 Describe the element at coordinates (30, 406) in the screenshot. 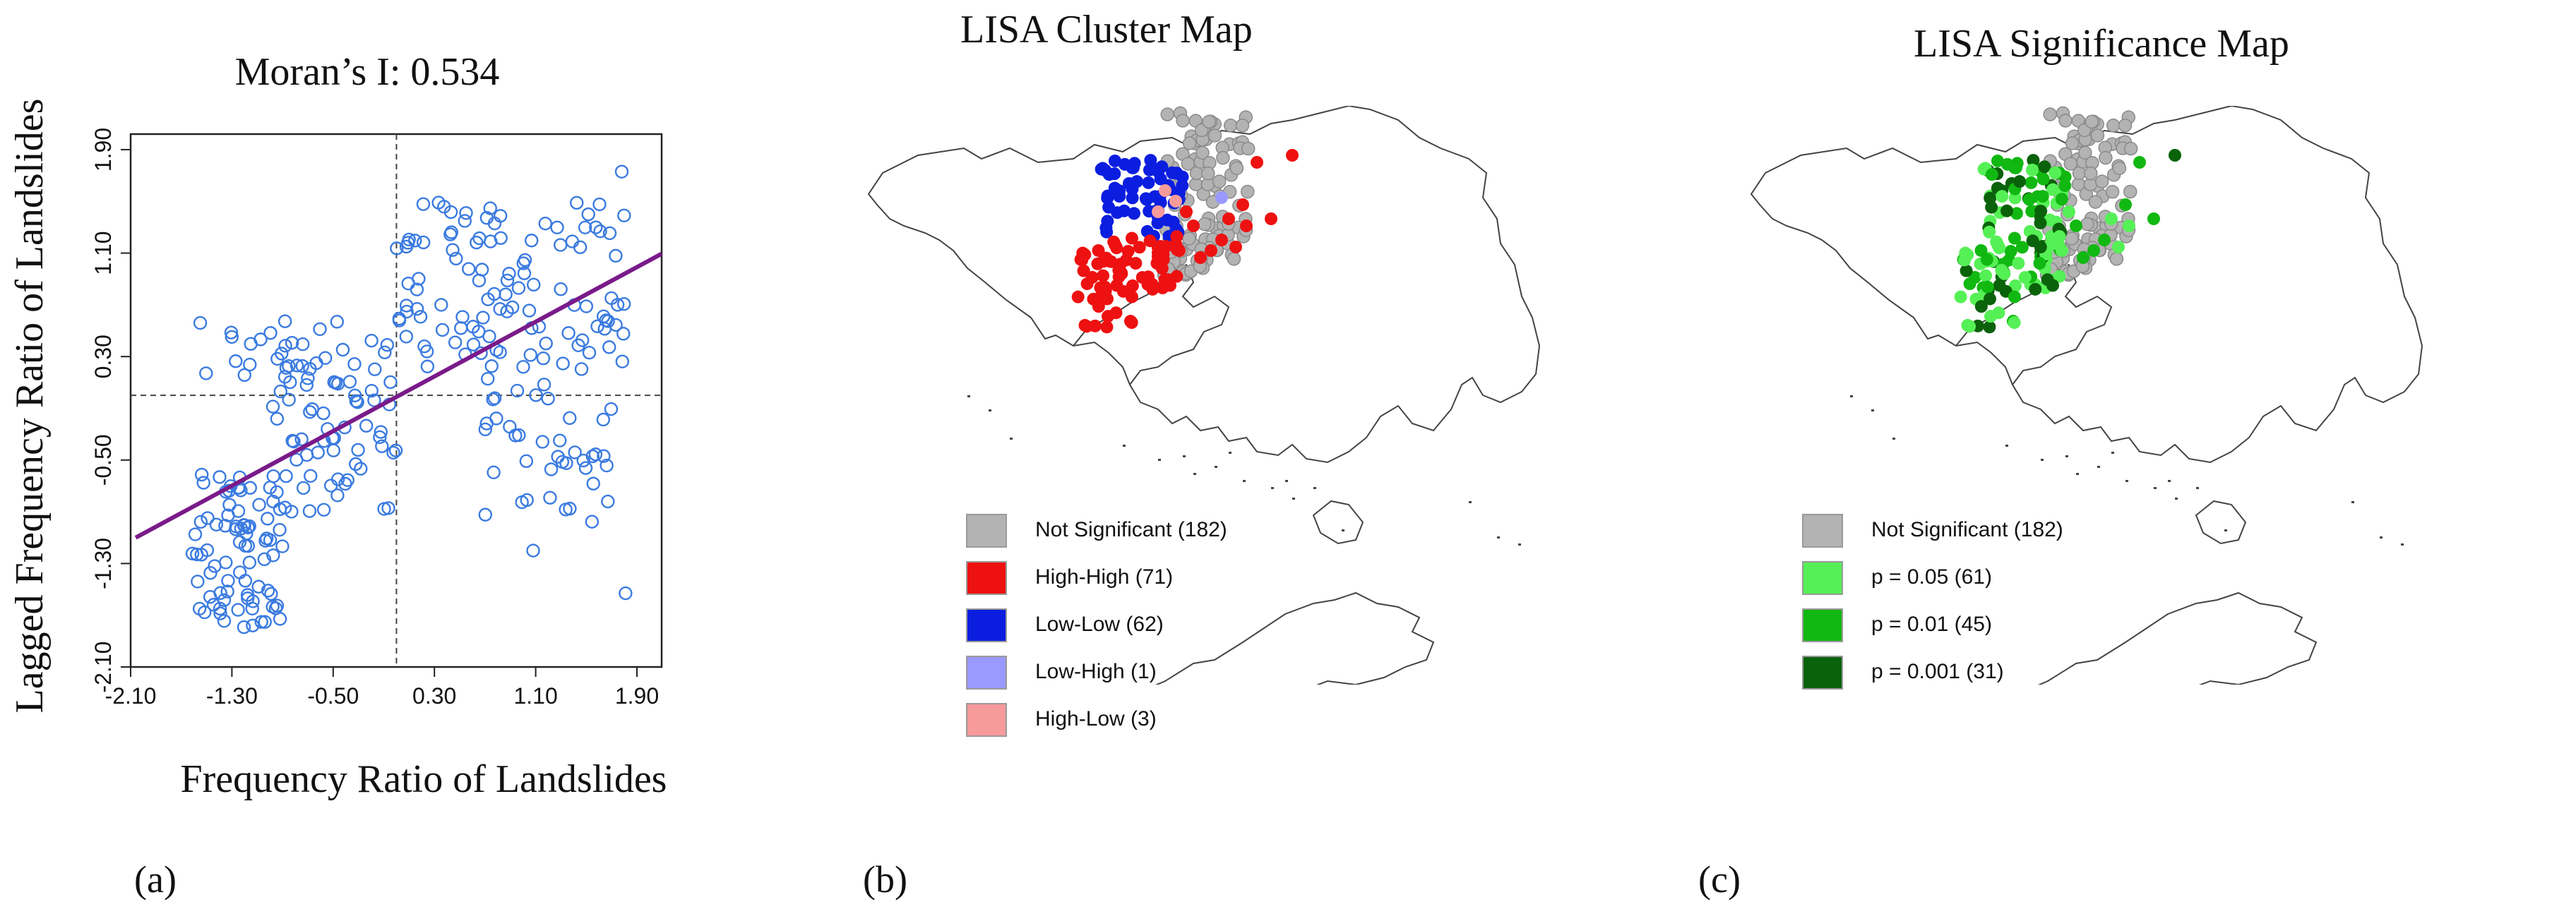

I see `y-axis-label: Lagged Frequency Ratio of Landslides` at that location.